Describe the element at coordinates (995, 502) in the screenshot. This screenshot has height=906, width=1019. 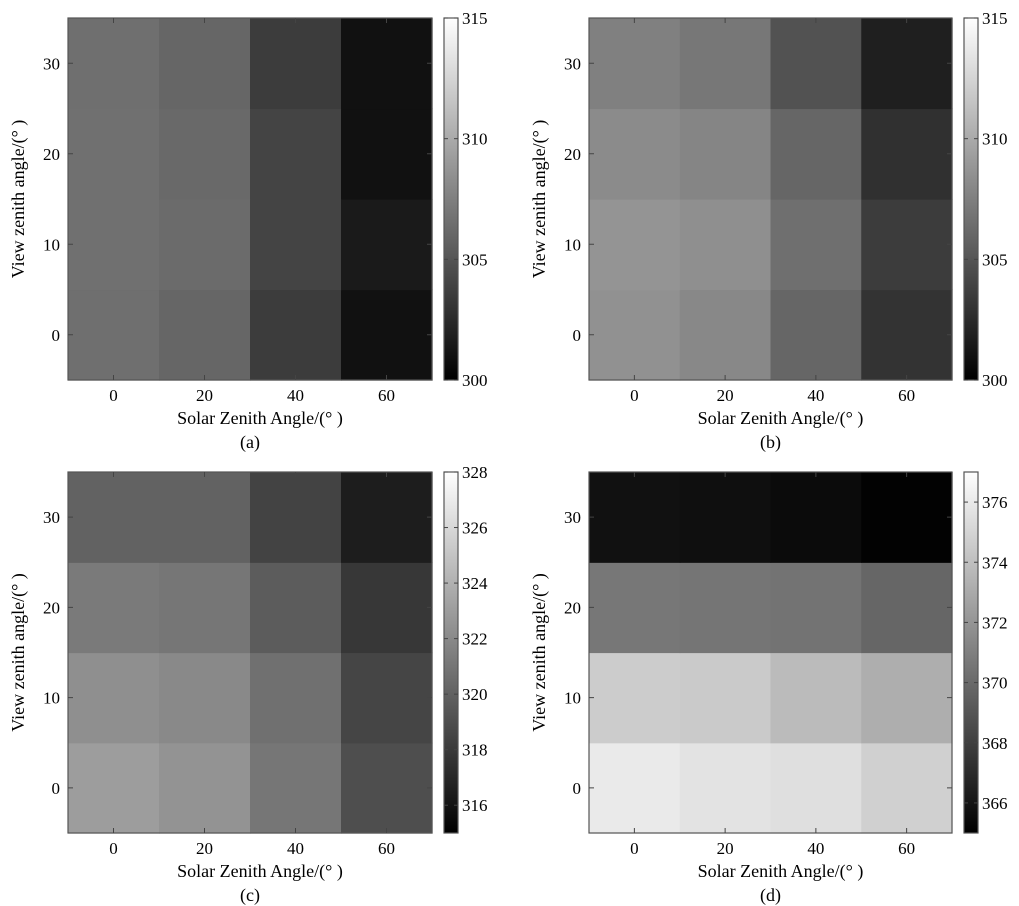
I see `colorbar-tick-label: 376` at that location.